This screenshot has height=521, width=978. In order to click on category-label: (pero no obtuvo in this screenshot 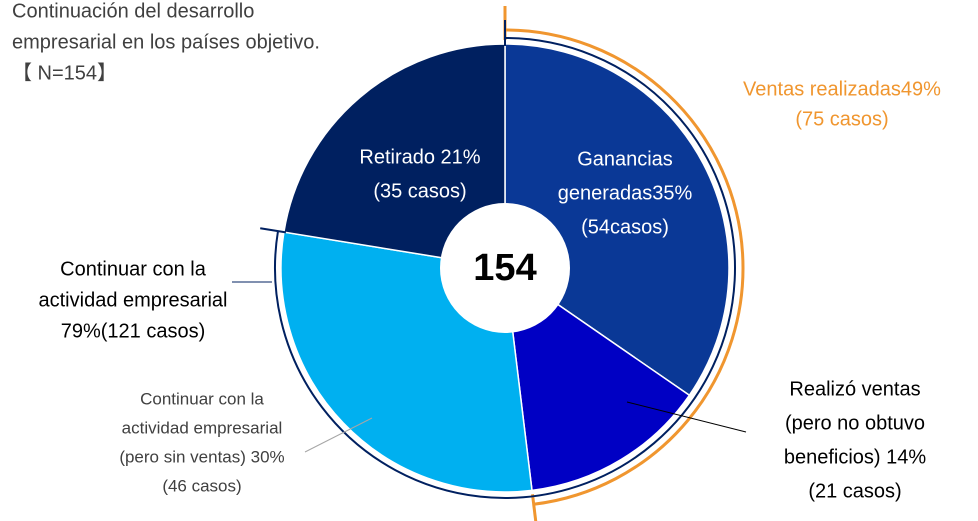, I will do `click(855, 423)`.